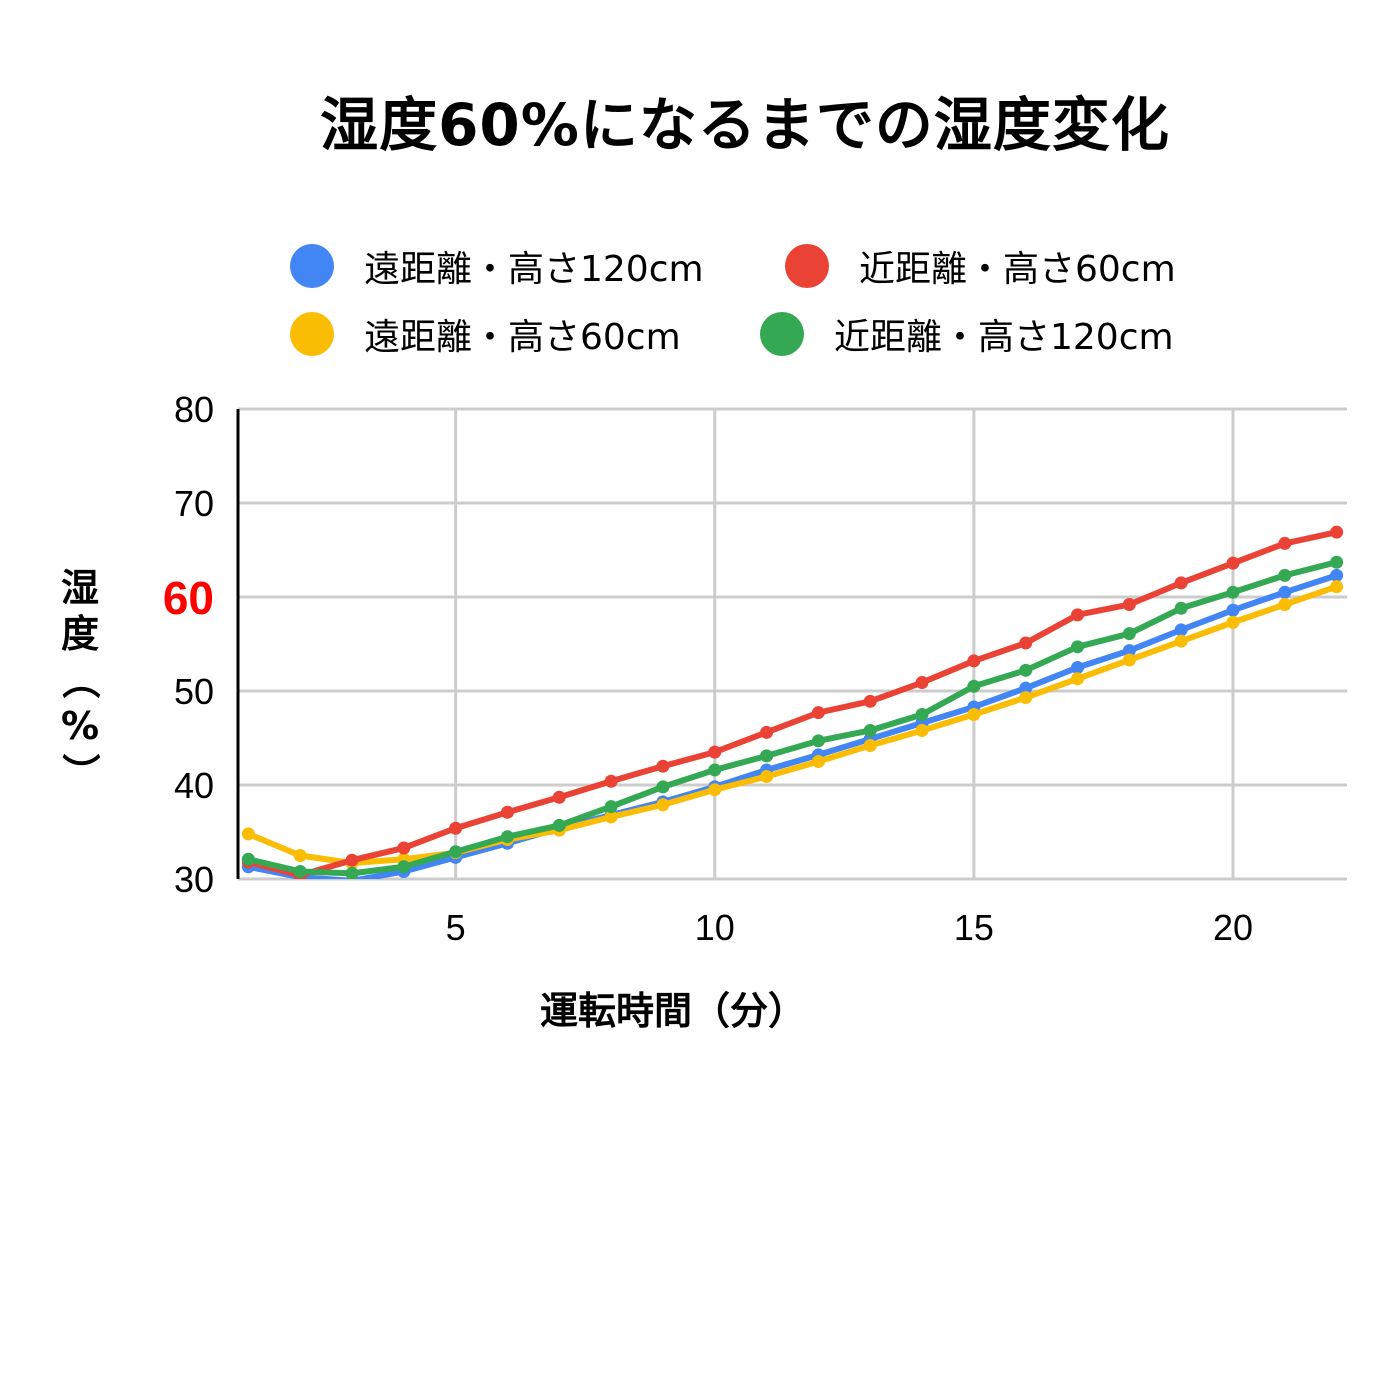 This screenshot has width=1400, height=1400. Describe the element at coordinates (1017, 269) in the screenshot. I see `legend-label: 近距離・高さ60cm` at that location.